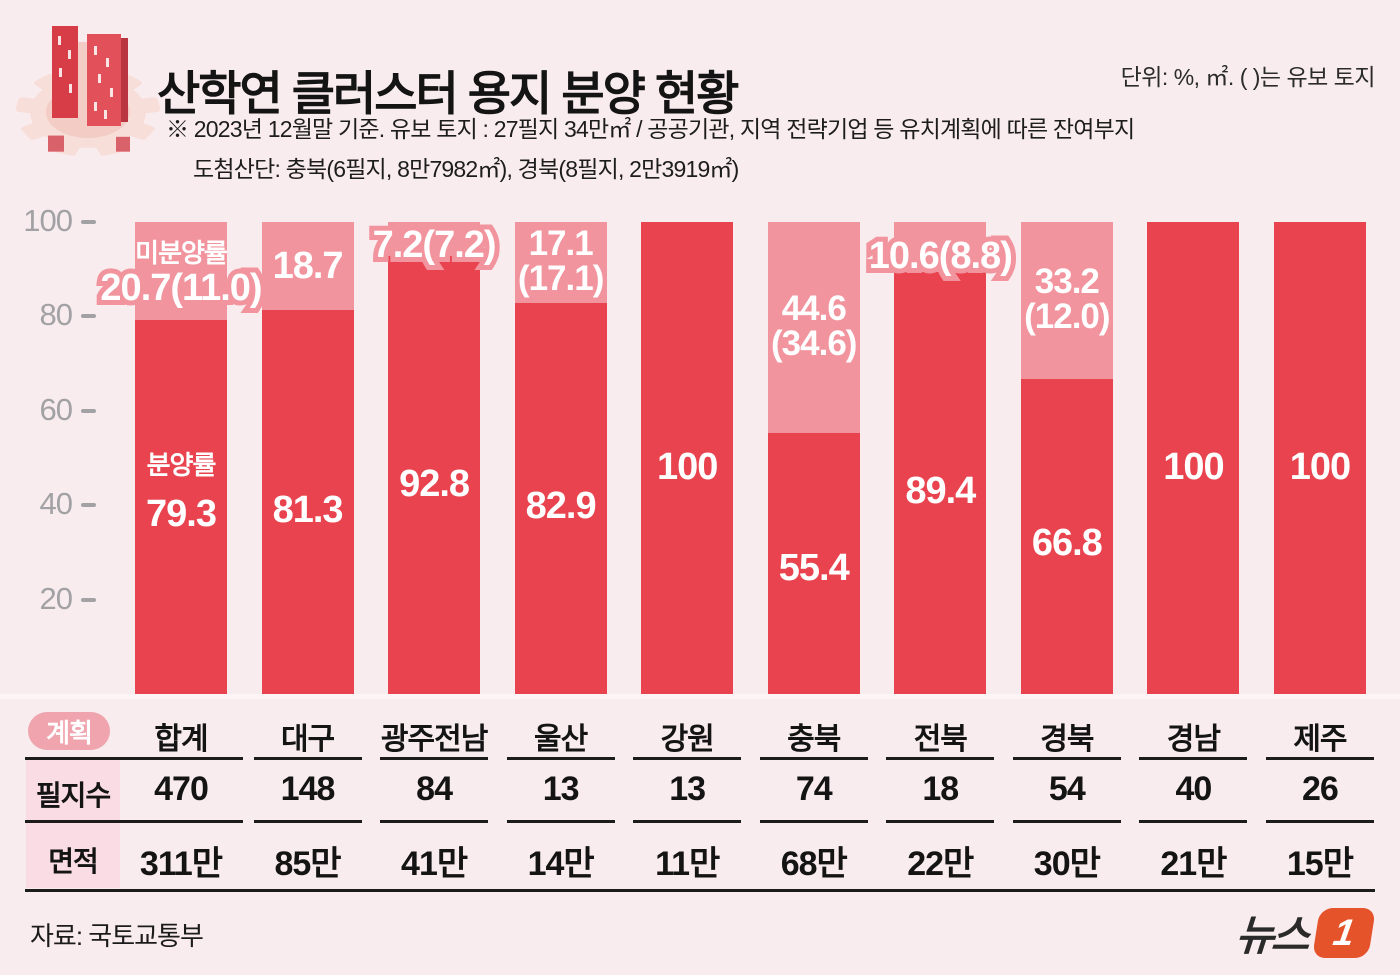 The width and height of the screenshot is (1400, 975). I want to click on bar-sold-value: 79.3, so click(181, 514).